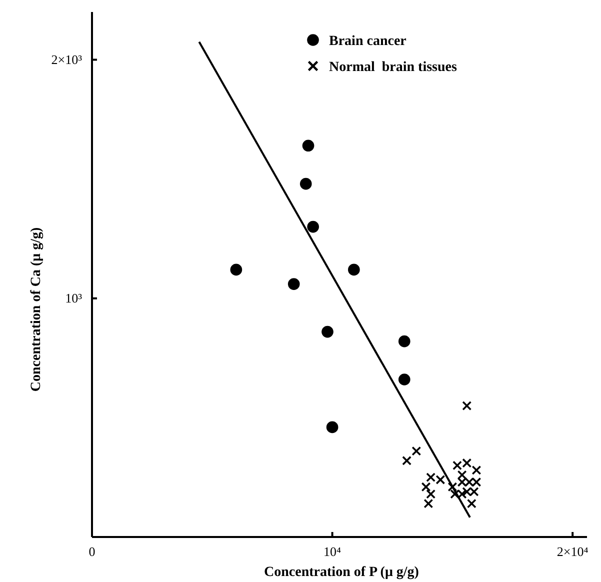 The image size is (601, 582). What do you see at coordinates (66, 59) in the screenshot?
I see `y-tick-label: 2×10³` at bounding box center [66, 59].